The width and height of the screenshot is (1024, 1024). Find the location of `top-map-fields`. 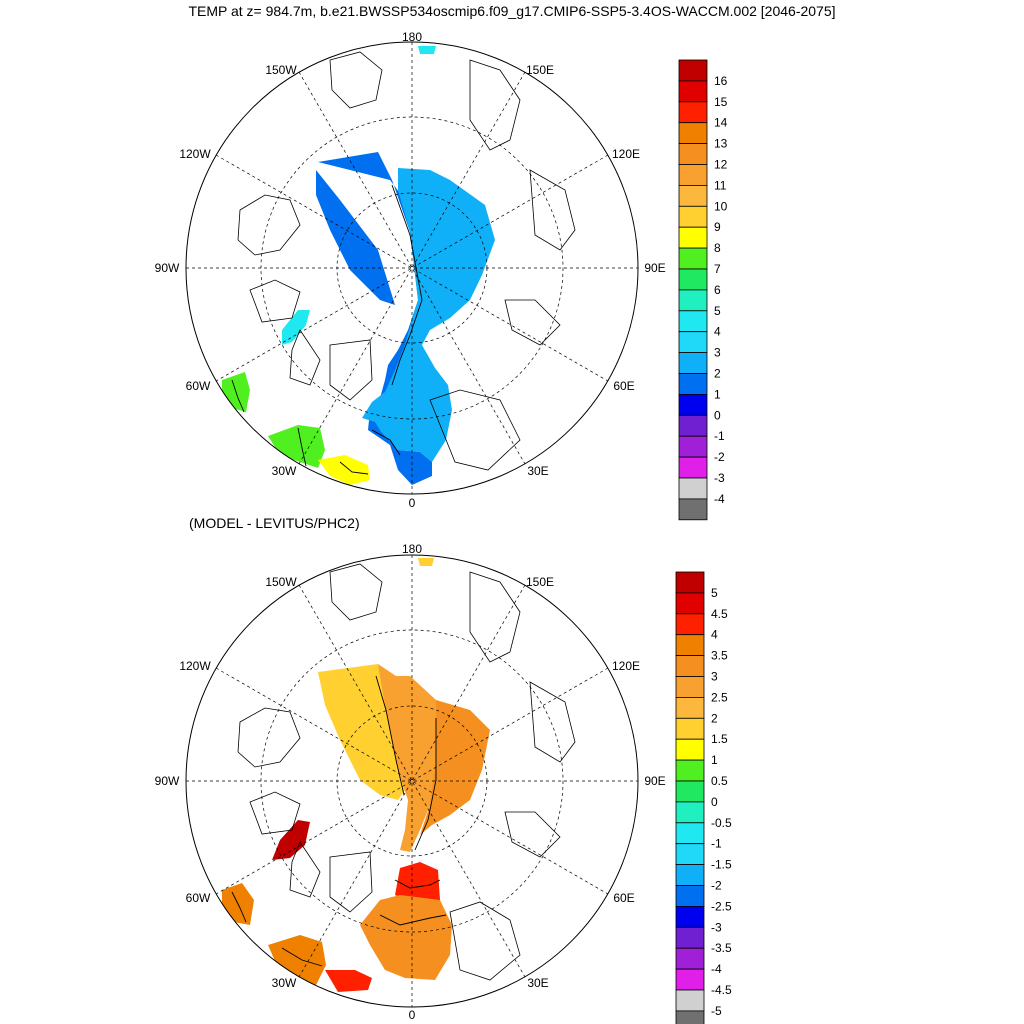

top-map-fields is located at coordinates (399, 265).